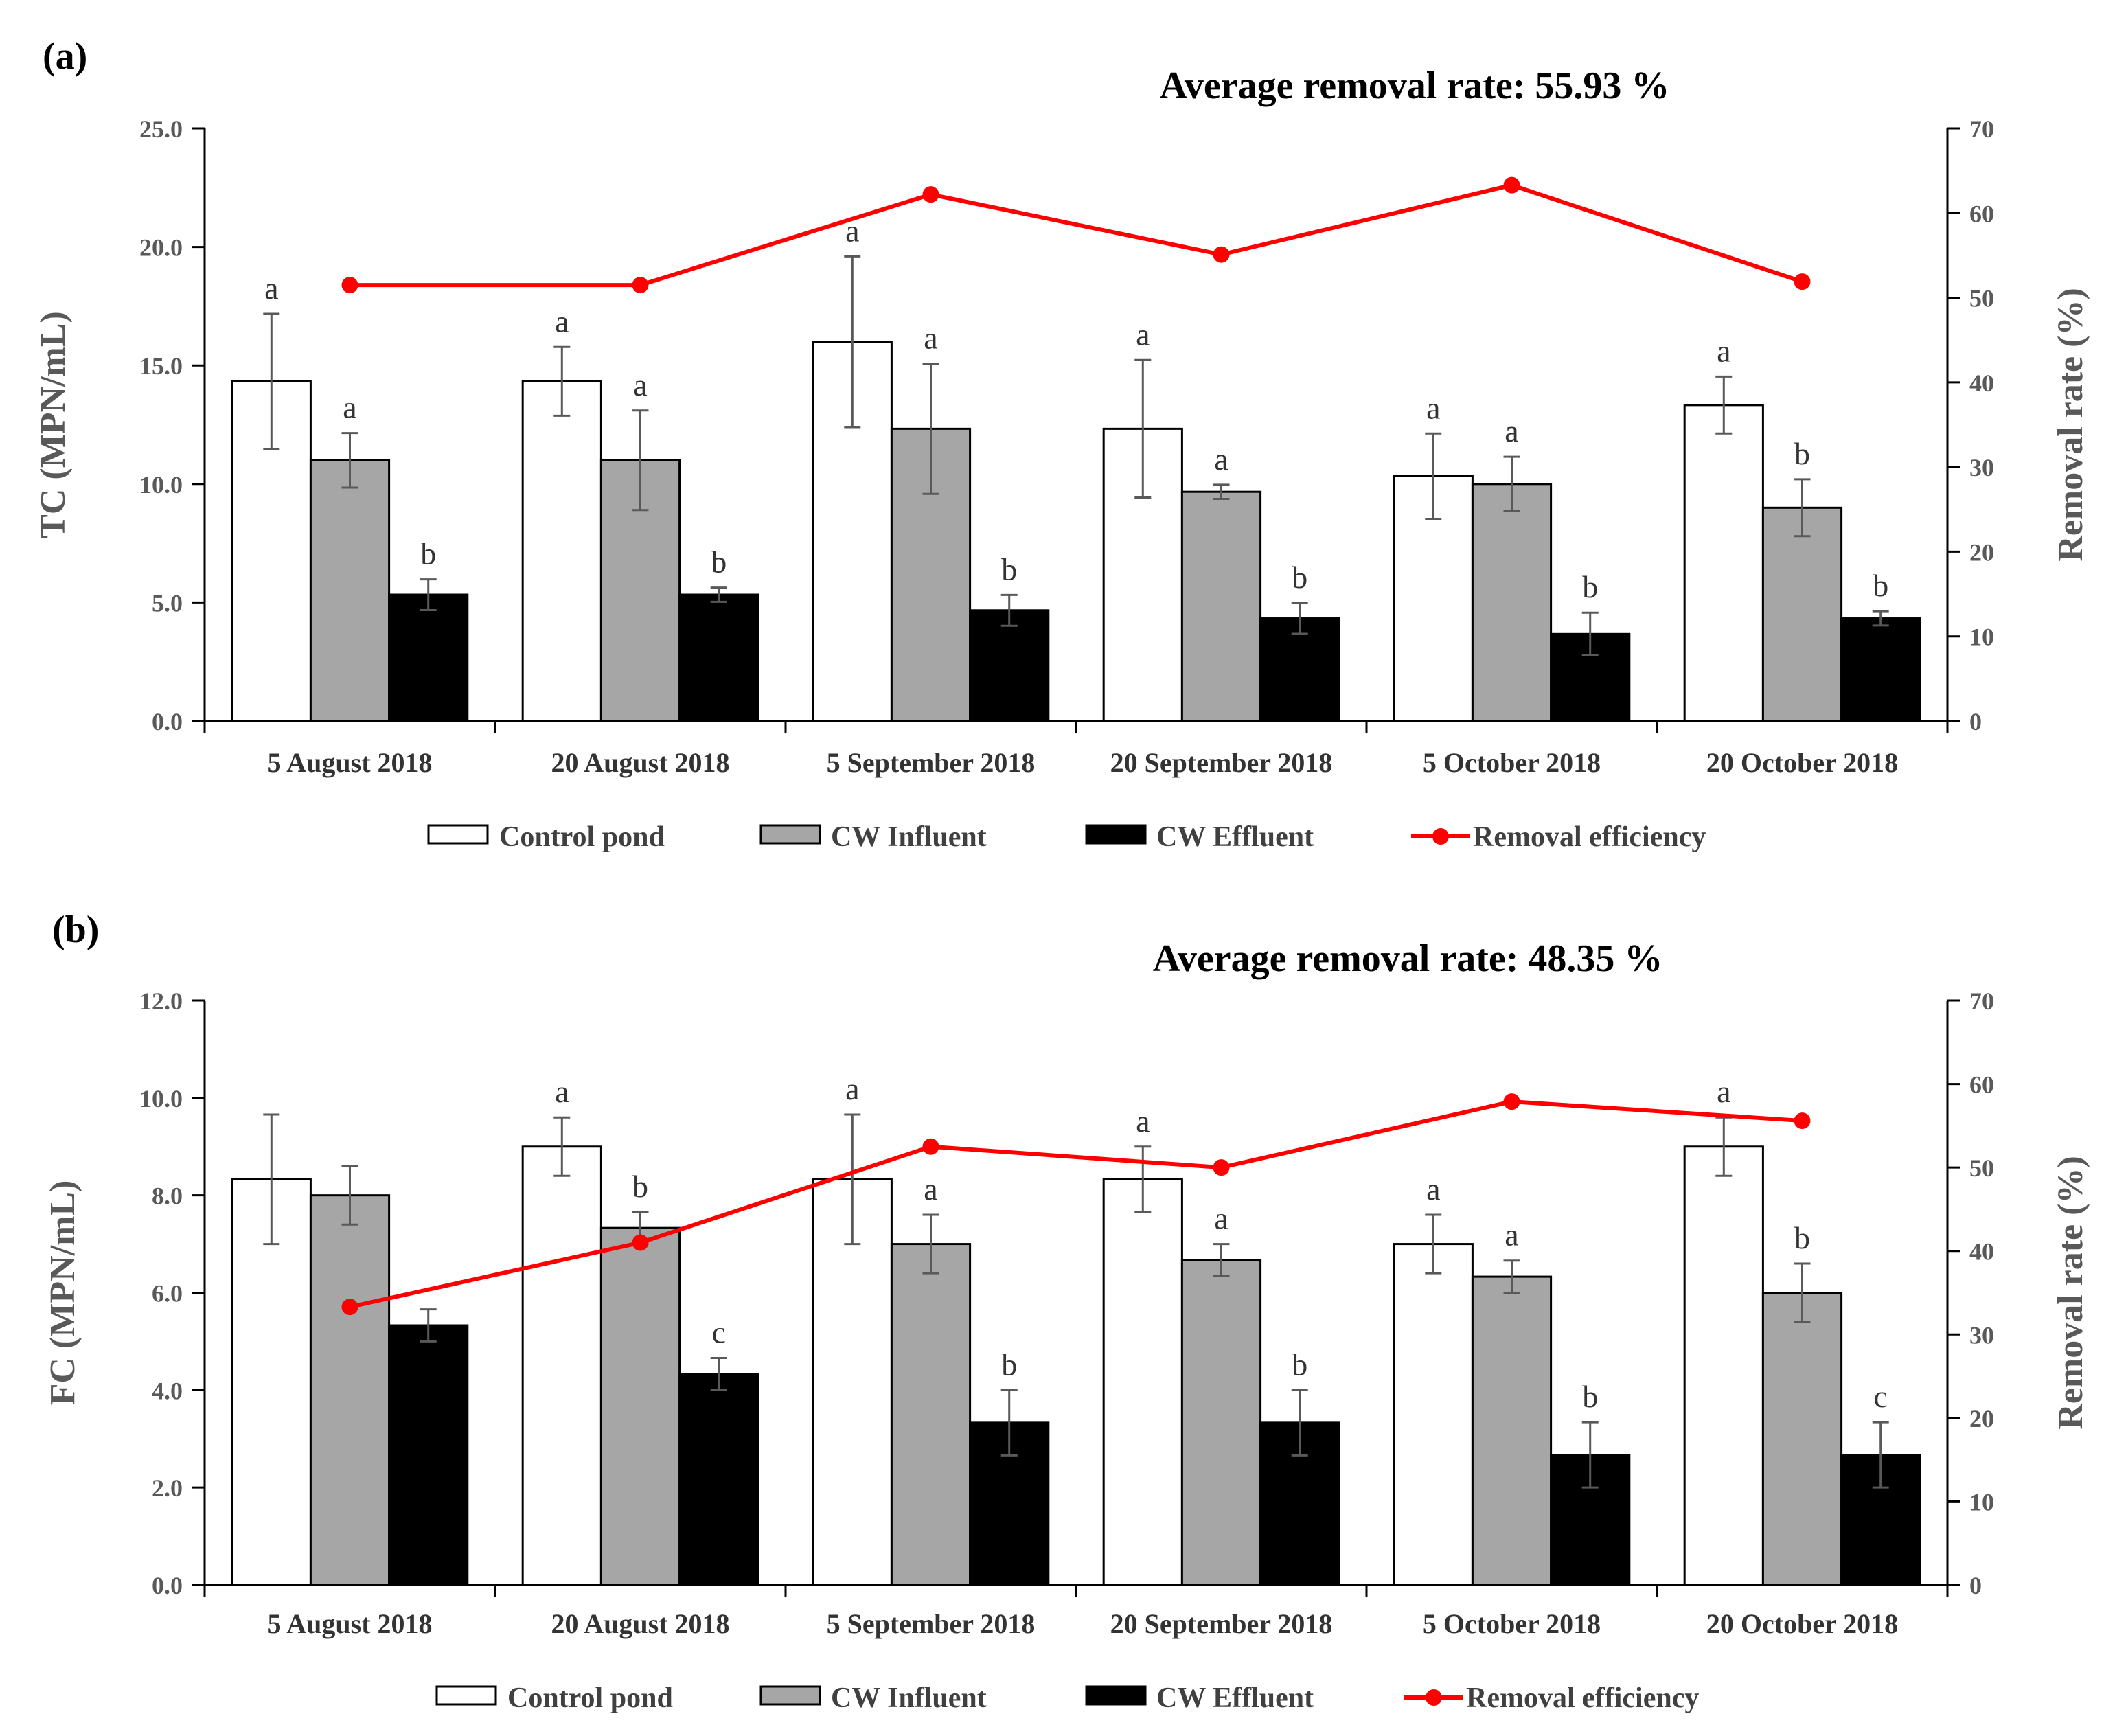  Describe the element at coordinates (161, 1098) in the screenshot. I see `y-tick-label: 10.0` at that location.